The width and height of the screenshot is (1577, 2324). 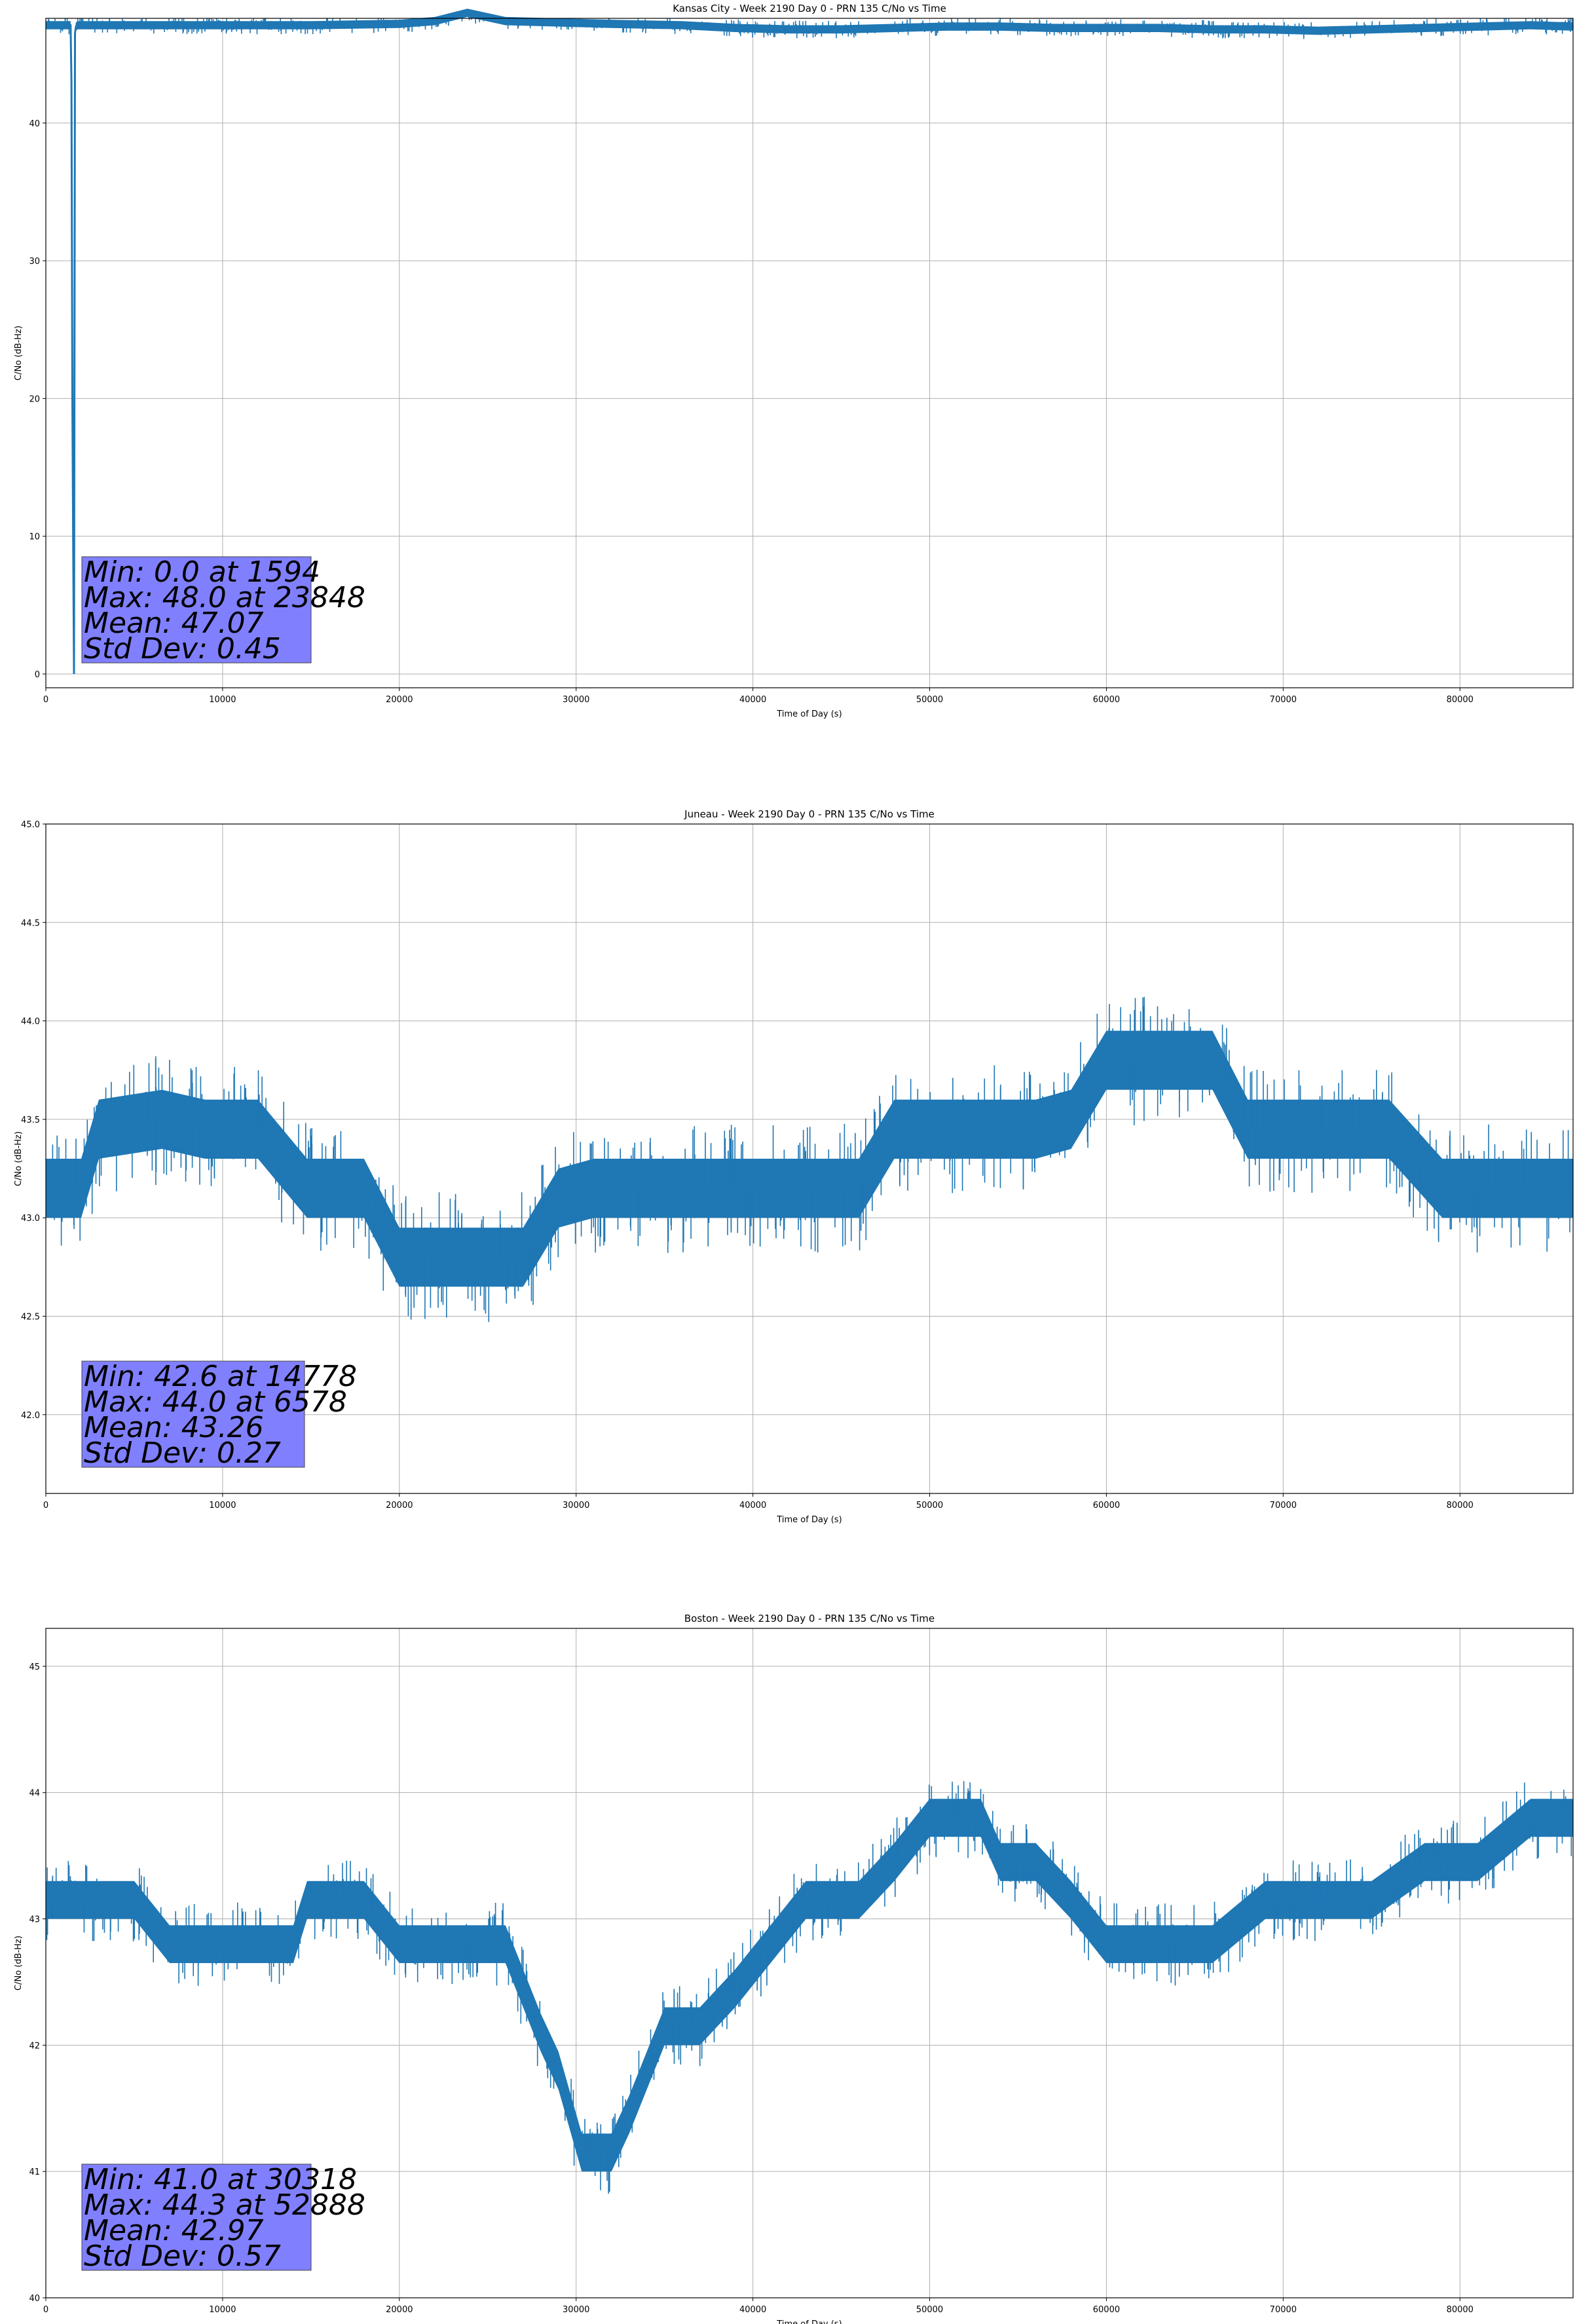 I want to click on stats-line: Mean: 47.07, so click(x=174, y=623).